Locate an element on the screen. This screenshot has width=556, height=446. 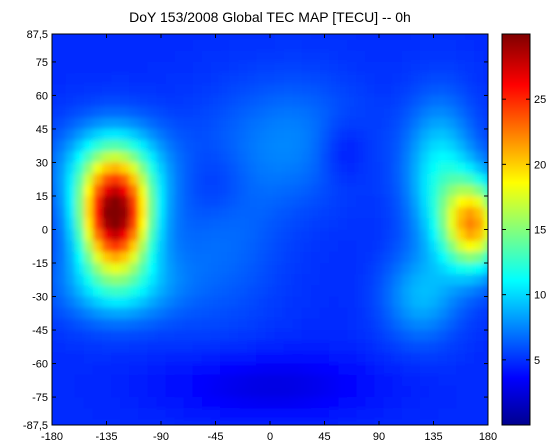
x-tick-label: -135 is located at coordinates (106, 437).